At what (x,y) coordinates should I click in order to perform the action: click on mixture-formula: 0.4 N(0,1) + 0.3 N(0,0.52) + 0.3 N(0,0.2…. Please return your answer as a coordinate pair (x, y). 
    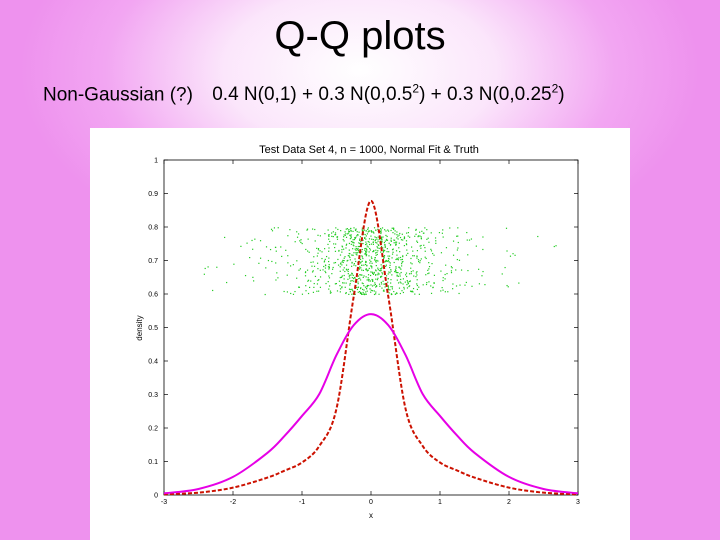
    Looking at the image, I should click on (388, 94).